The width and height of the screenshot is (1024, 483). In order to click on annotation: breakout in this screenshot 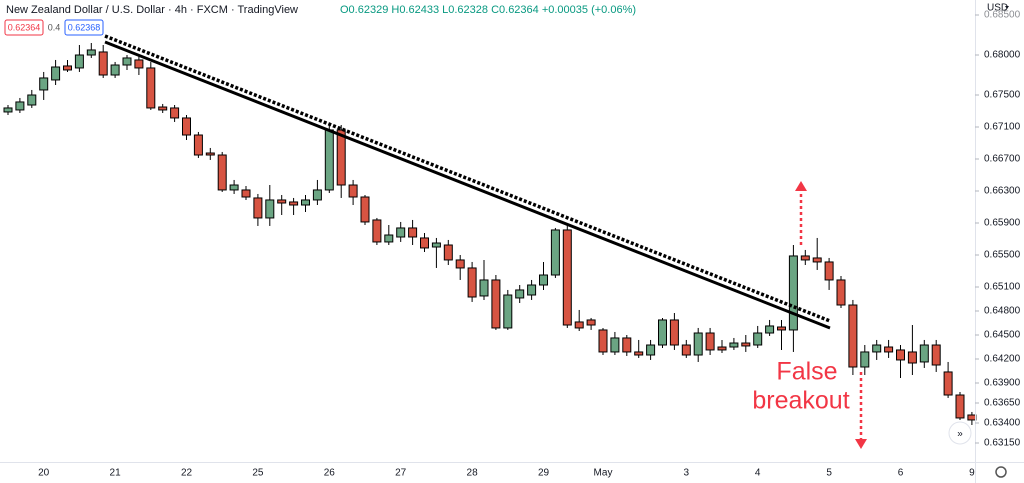, I will do `click(800, 401)`.